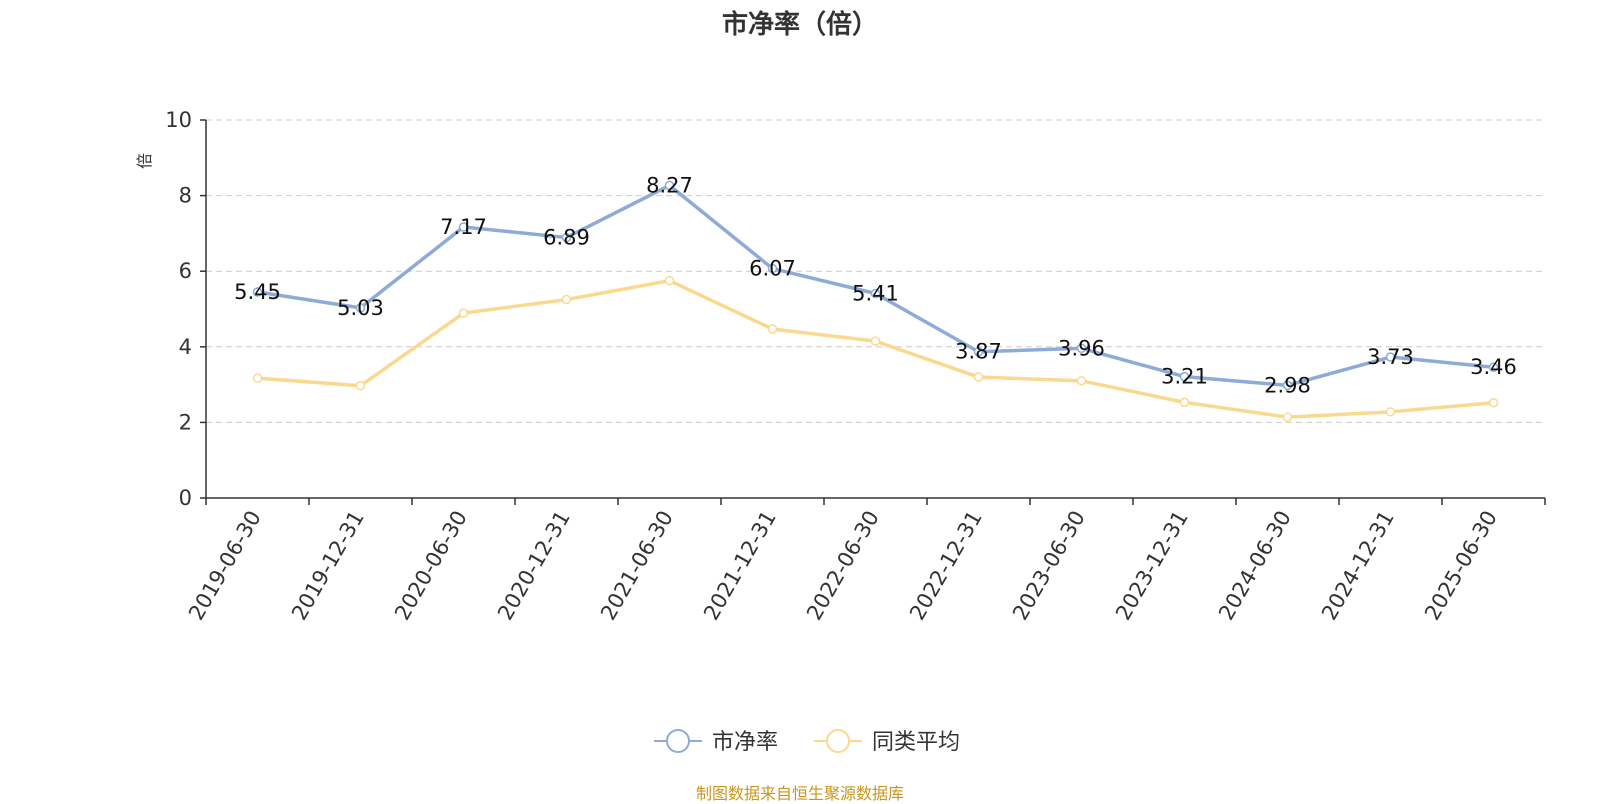 This screenshot has height=804, width=1600. What do you see at coordinates (1152, 566) in the screenshot?
I see `x-tick-label: 2023-12-31` at bounding box center [1152, 566].